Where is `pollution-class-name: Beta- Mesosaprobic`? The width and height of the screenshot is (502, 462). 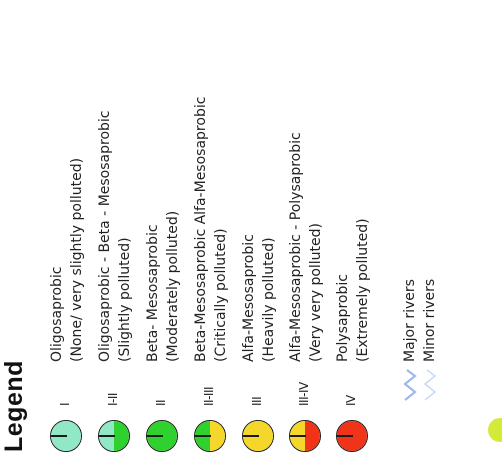
pollution-class-name: Beta- Mesosaprobic is located at coordinates (153, 293).